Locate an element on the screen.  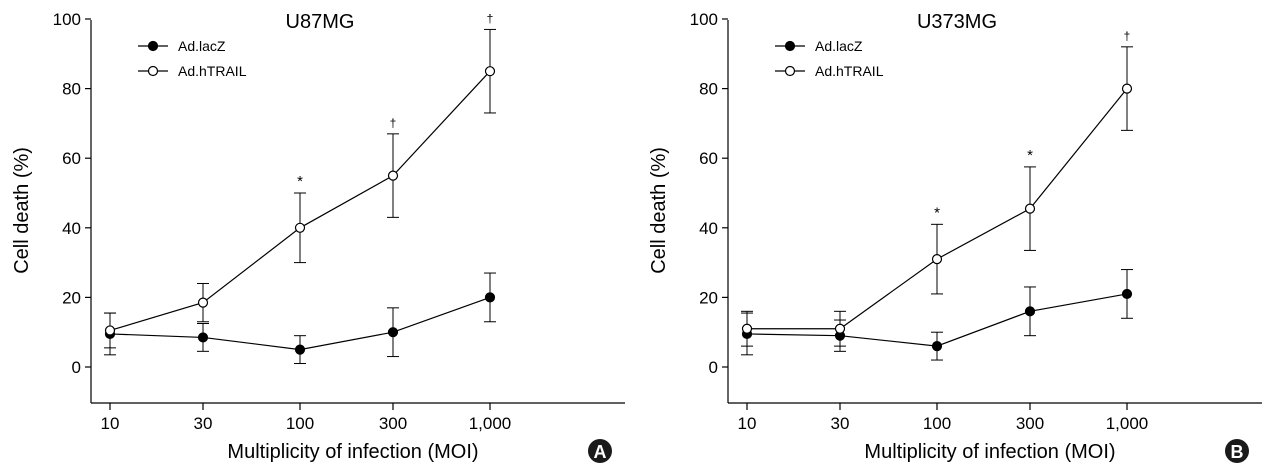
panel-label-badge: A is located at coordinates (600, 451).